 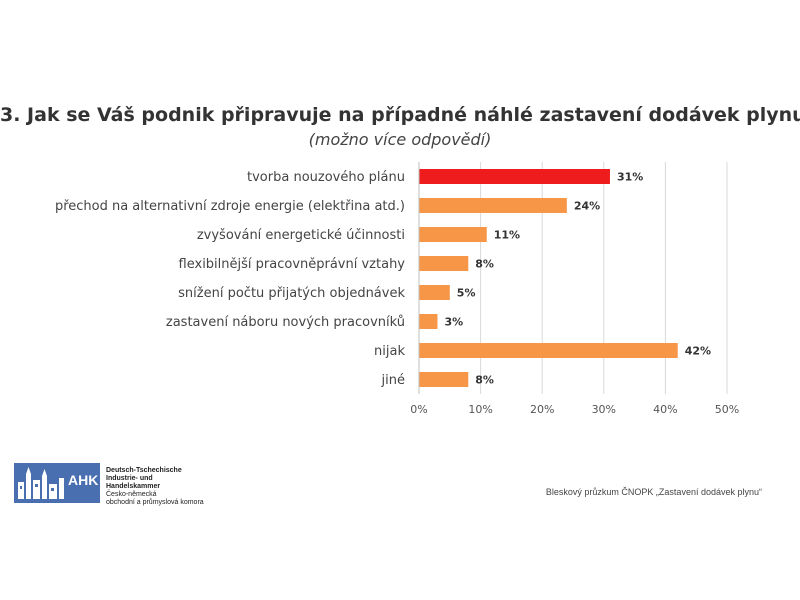 What do you see at coordinates (480, 409) in the screenshot?
I see `x-tick-label: 10%` at bounding box center [480, 409].